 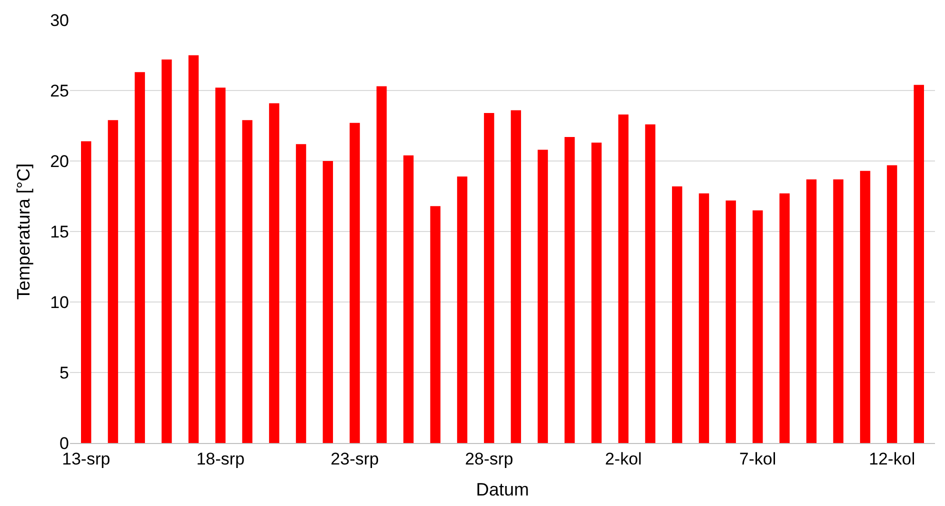 What do you see at coordinates (503, 490) in the screenshot?
I see `x-axis-title: Datum` at bounding box center [503, 490].